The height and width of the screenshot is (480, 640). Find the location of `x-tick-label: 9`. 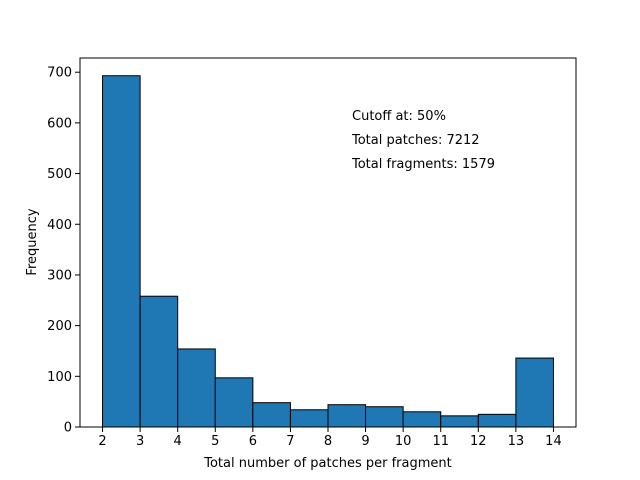

x-tick-label: 9 is located at coordinates (365, 441).